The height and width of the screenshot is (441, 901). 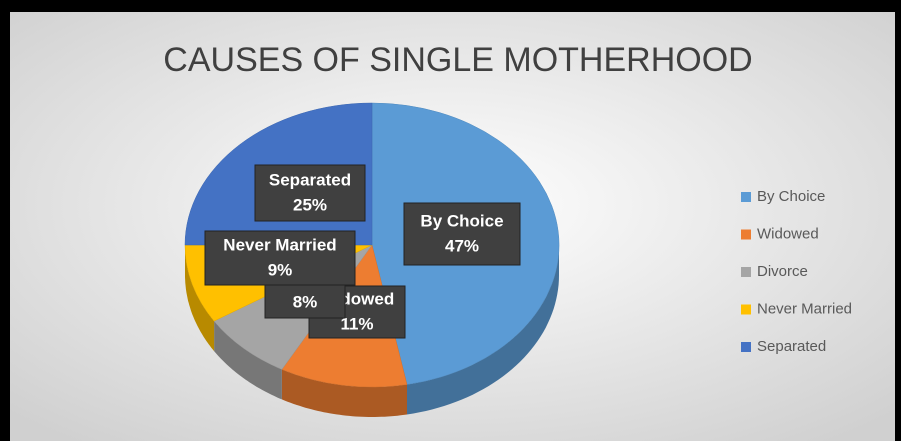 I want to click on data-label-value: 25%, so click(x=310, y=204).